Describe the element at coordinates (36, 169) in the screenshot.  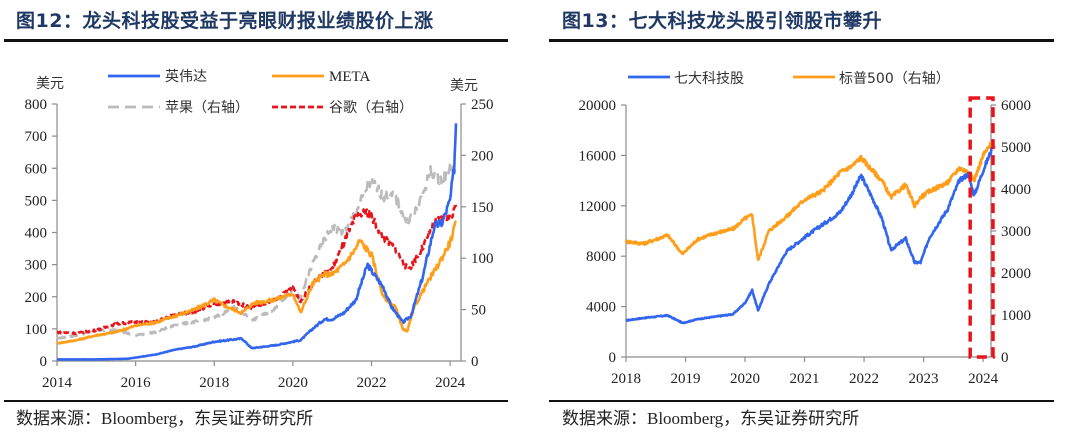
I see `left-y-tick-label: 600` at that location.